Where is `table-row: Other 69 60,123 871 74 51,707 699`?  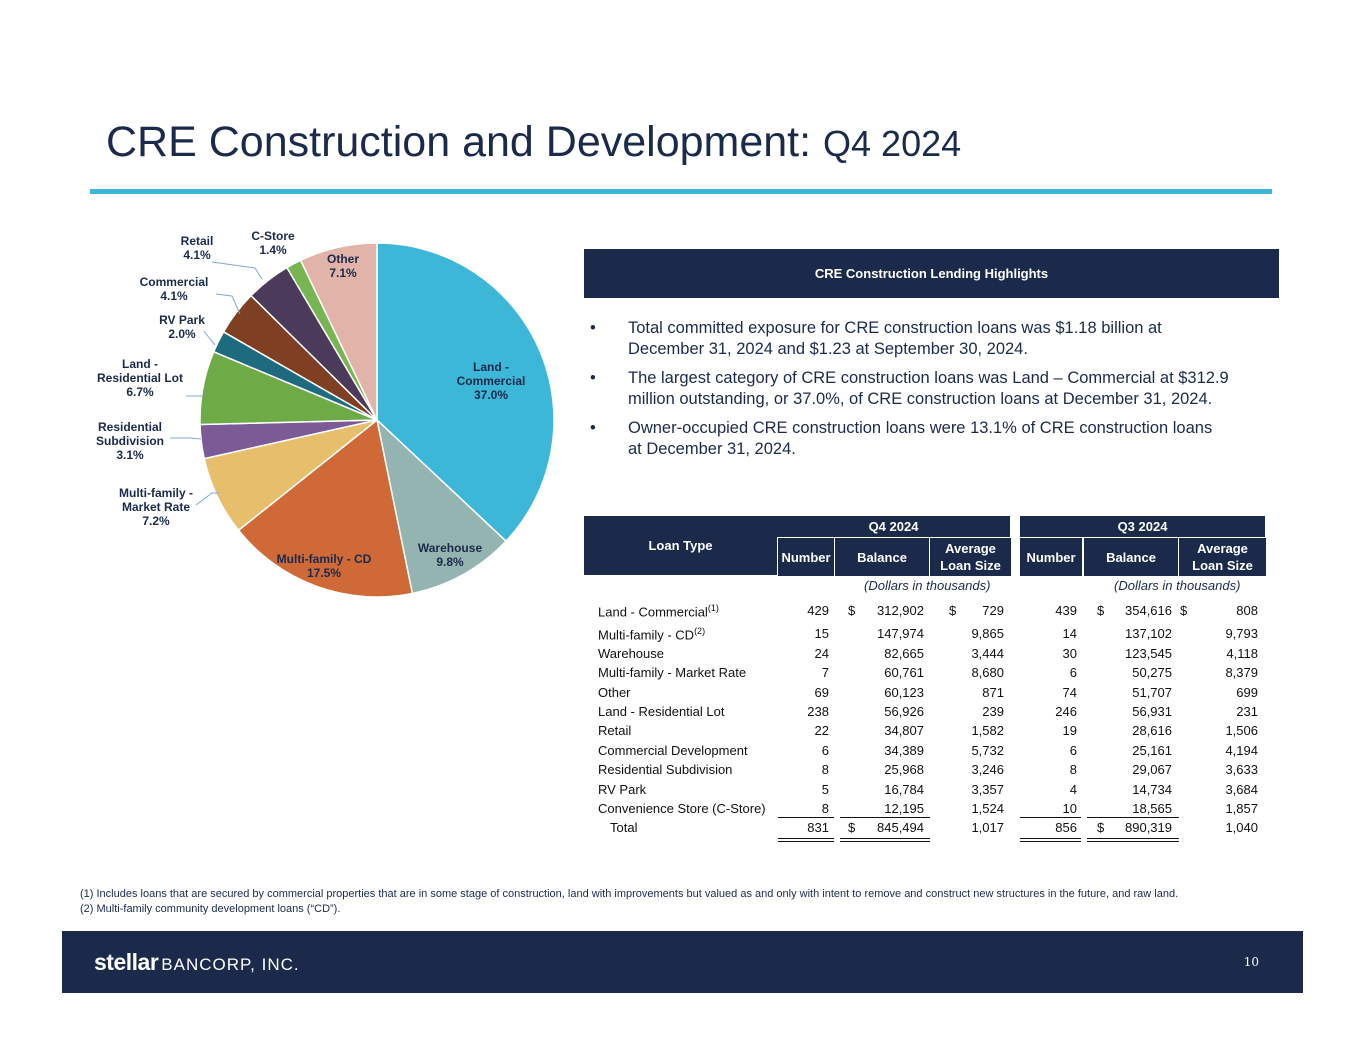 table-row: Other 69 60,123 871 74 51,707 699 is located at coordinates (934, 692).